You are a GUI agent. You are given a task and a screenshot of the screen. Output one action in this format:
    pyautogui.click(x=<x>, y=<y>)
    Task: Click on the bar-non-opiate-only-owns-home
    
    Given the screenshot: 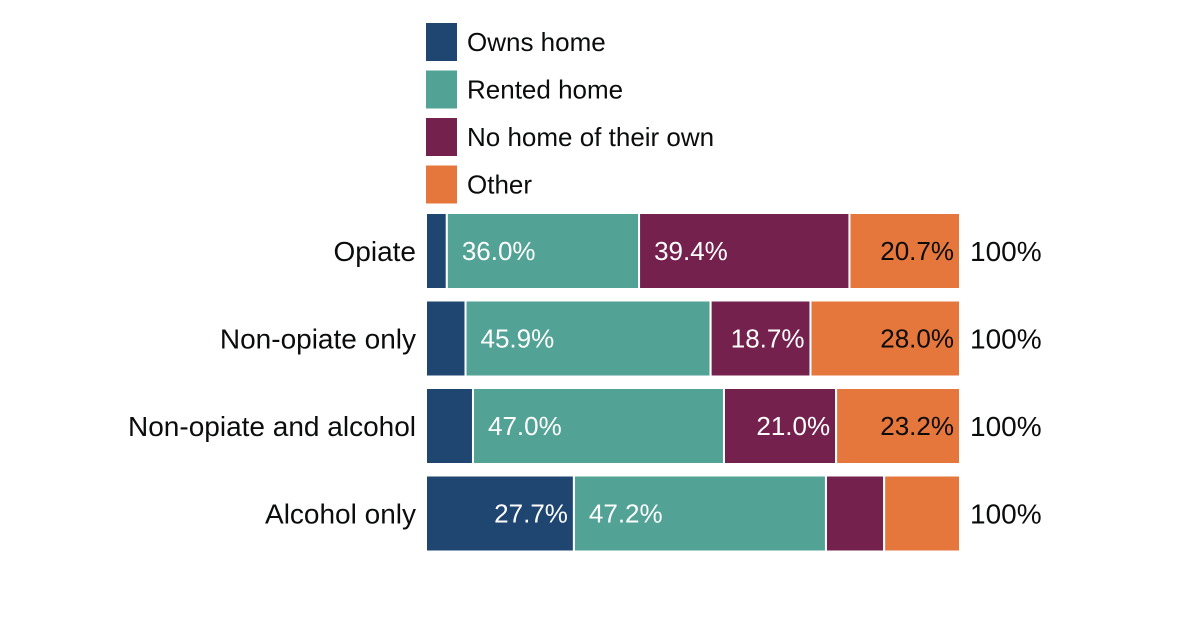 What is the action you would take?
    pyautogui.click(x=446, y=338)
    